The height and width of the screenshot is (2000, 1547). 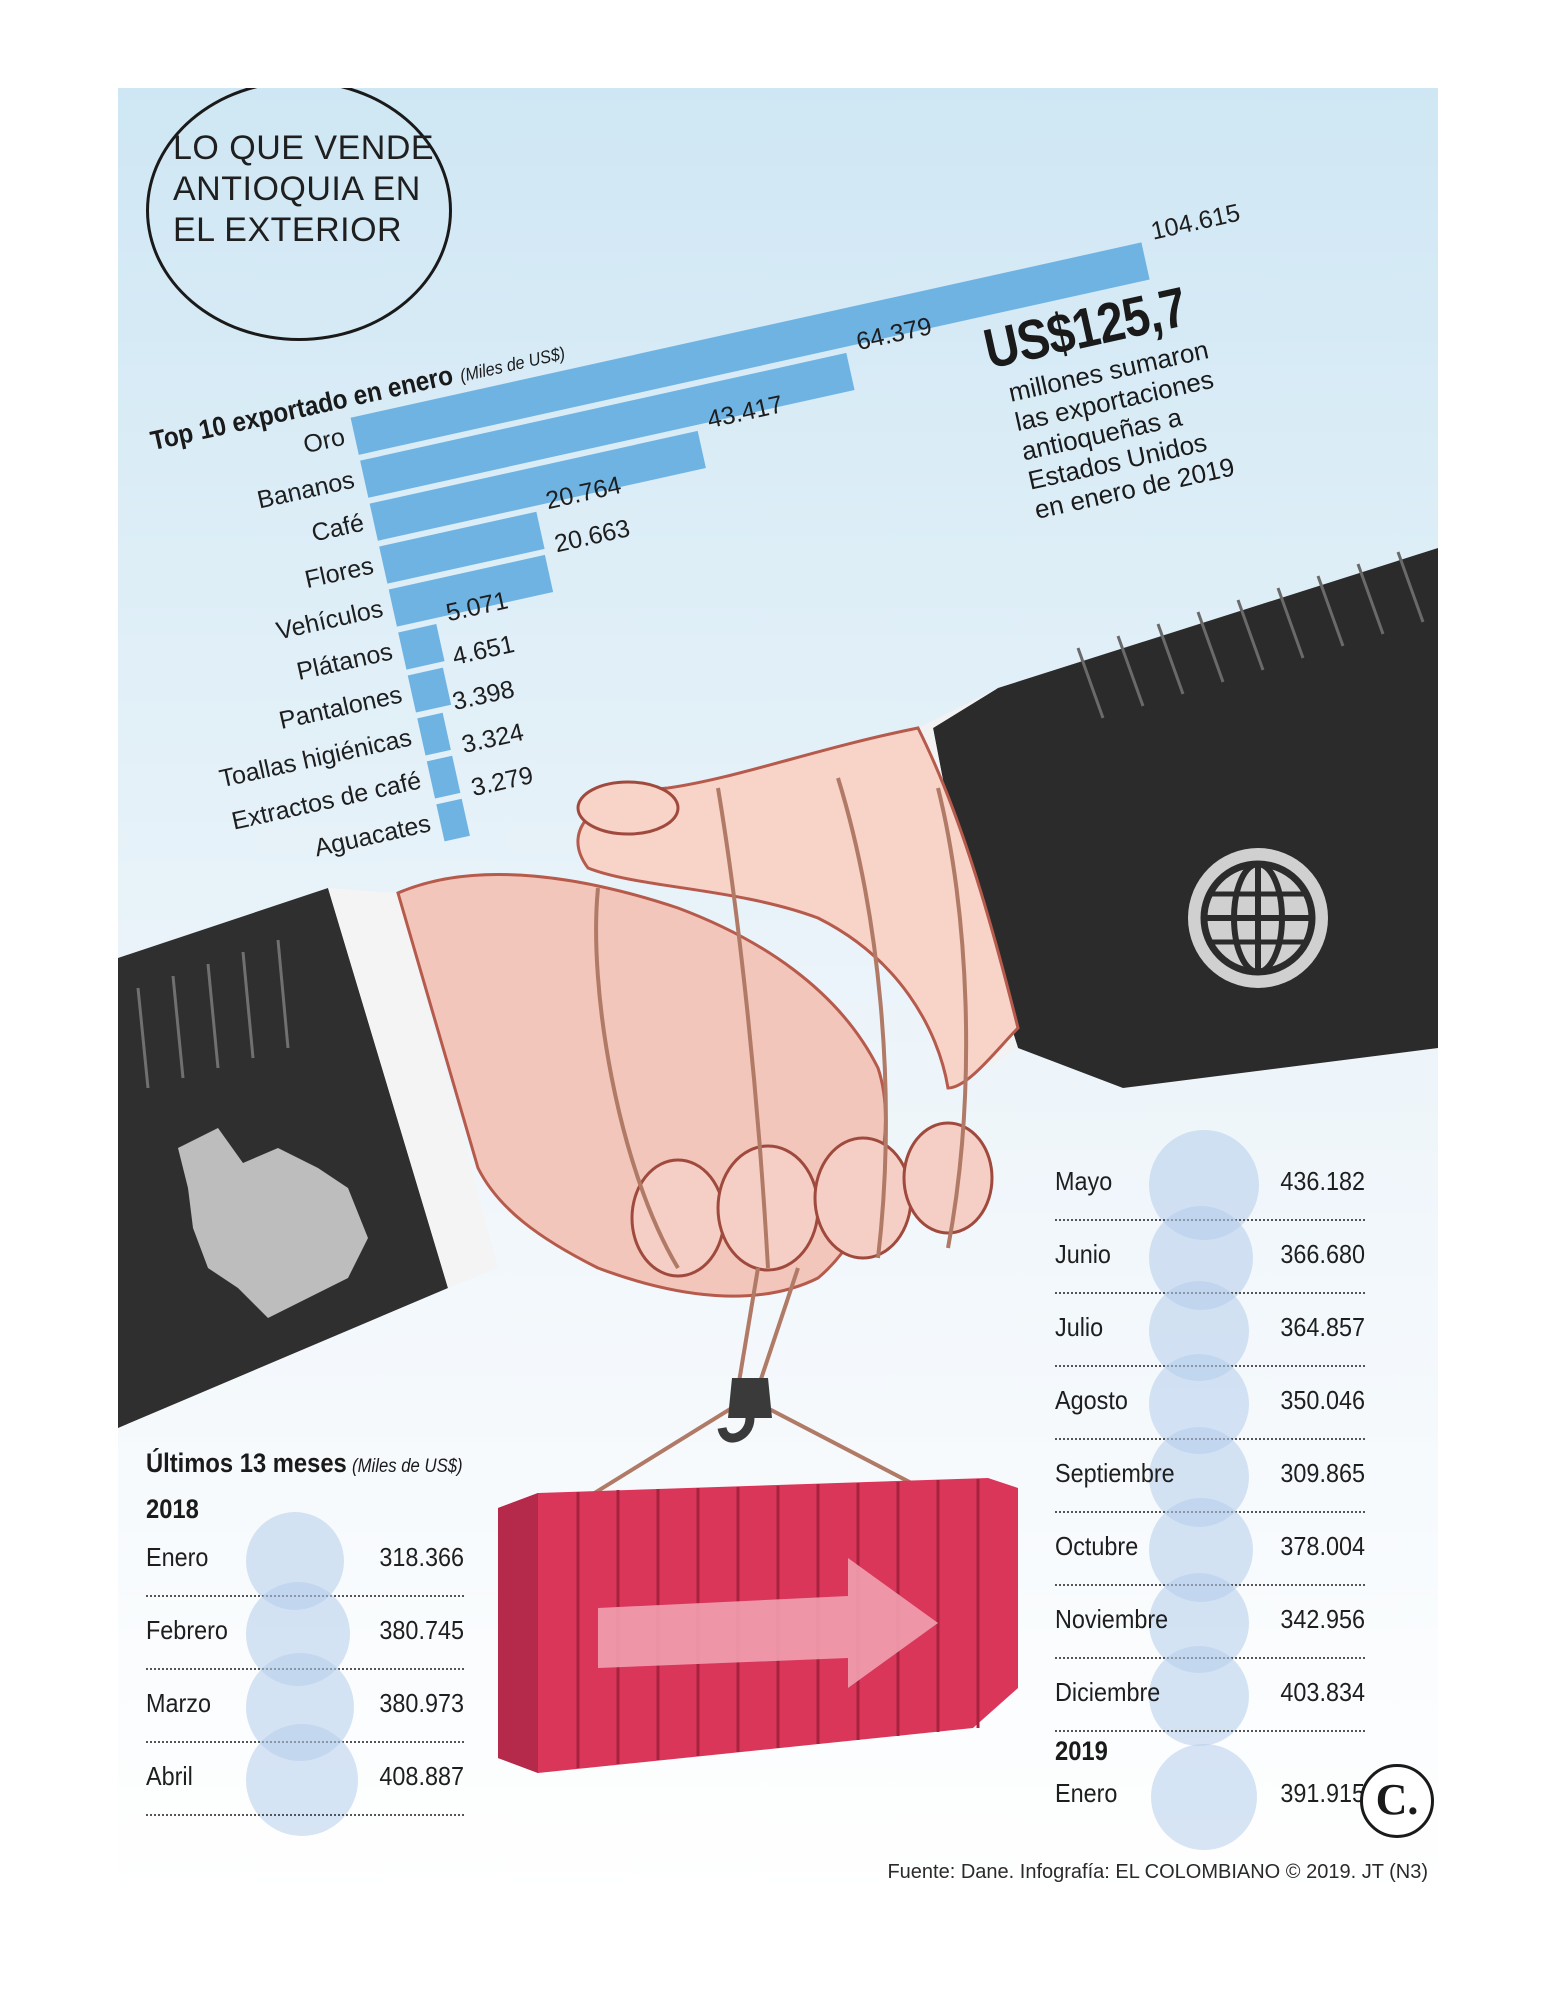 I want to click on bar-label: Vehículos, so click(x=329, y=620).